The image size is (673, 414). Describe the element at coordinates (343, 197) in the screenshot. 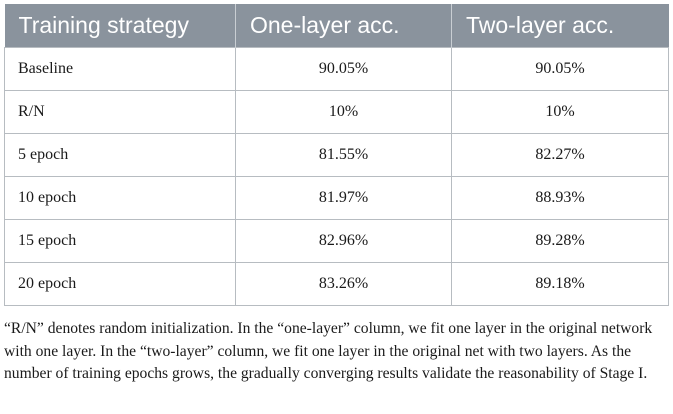

I see `one-layer-acc-cell: 81.97%` at that location.